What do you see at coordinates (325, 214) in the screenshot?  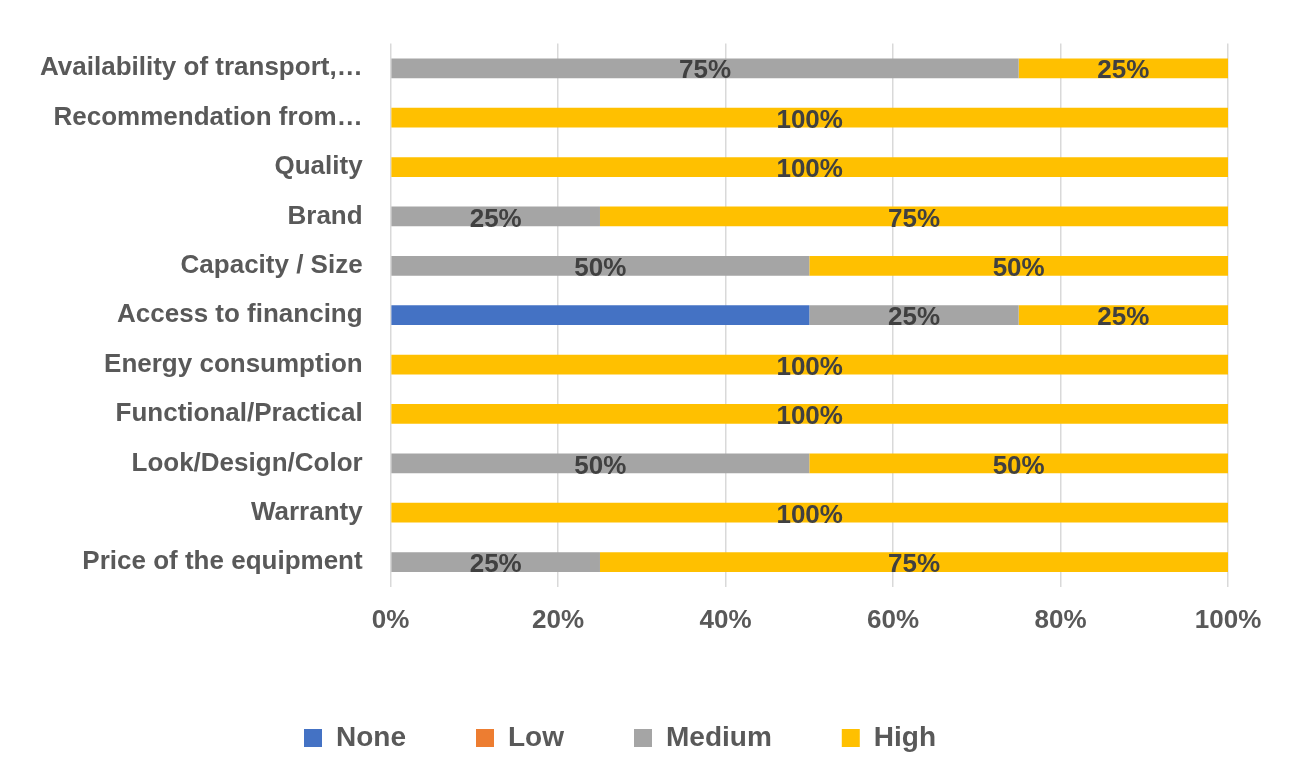 I see `y-tick-label: Brand` at bounding box center [325, 214].